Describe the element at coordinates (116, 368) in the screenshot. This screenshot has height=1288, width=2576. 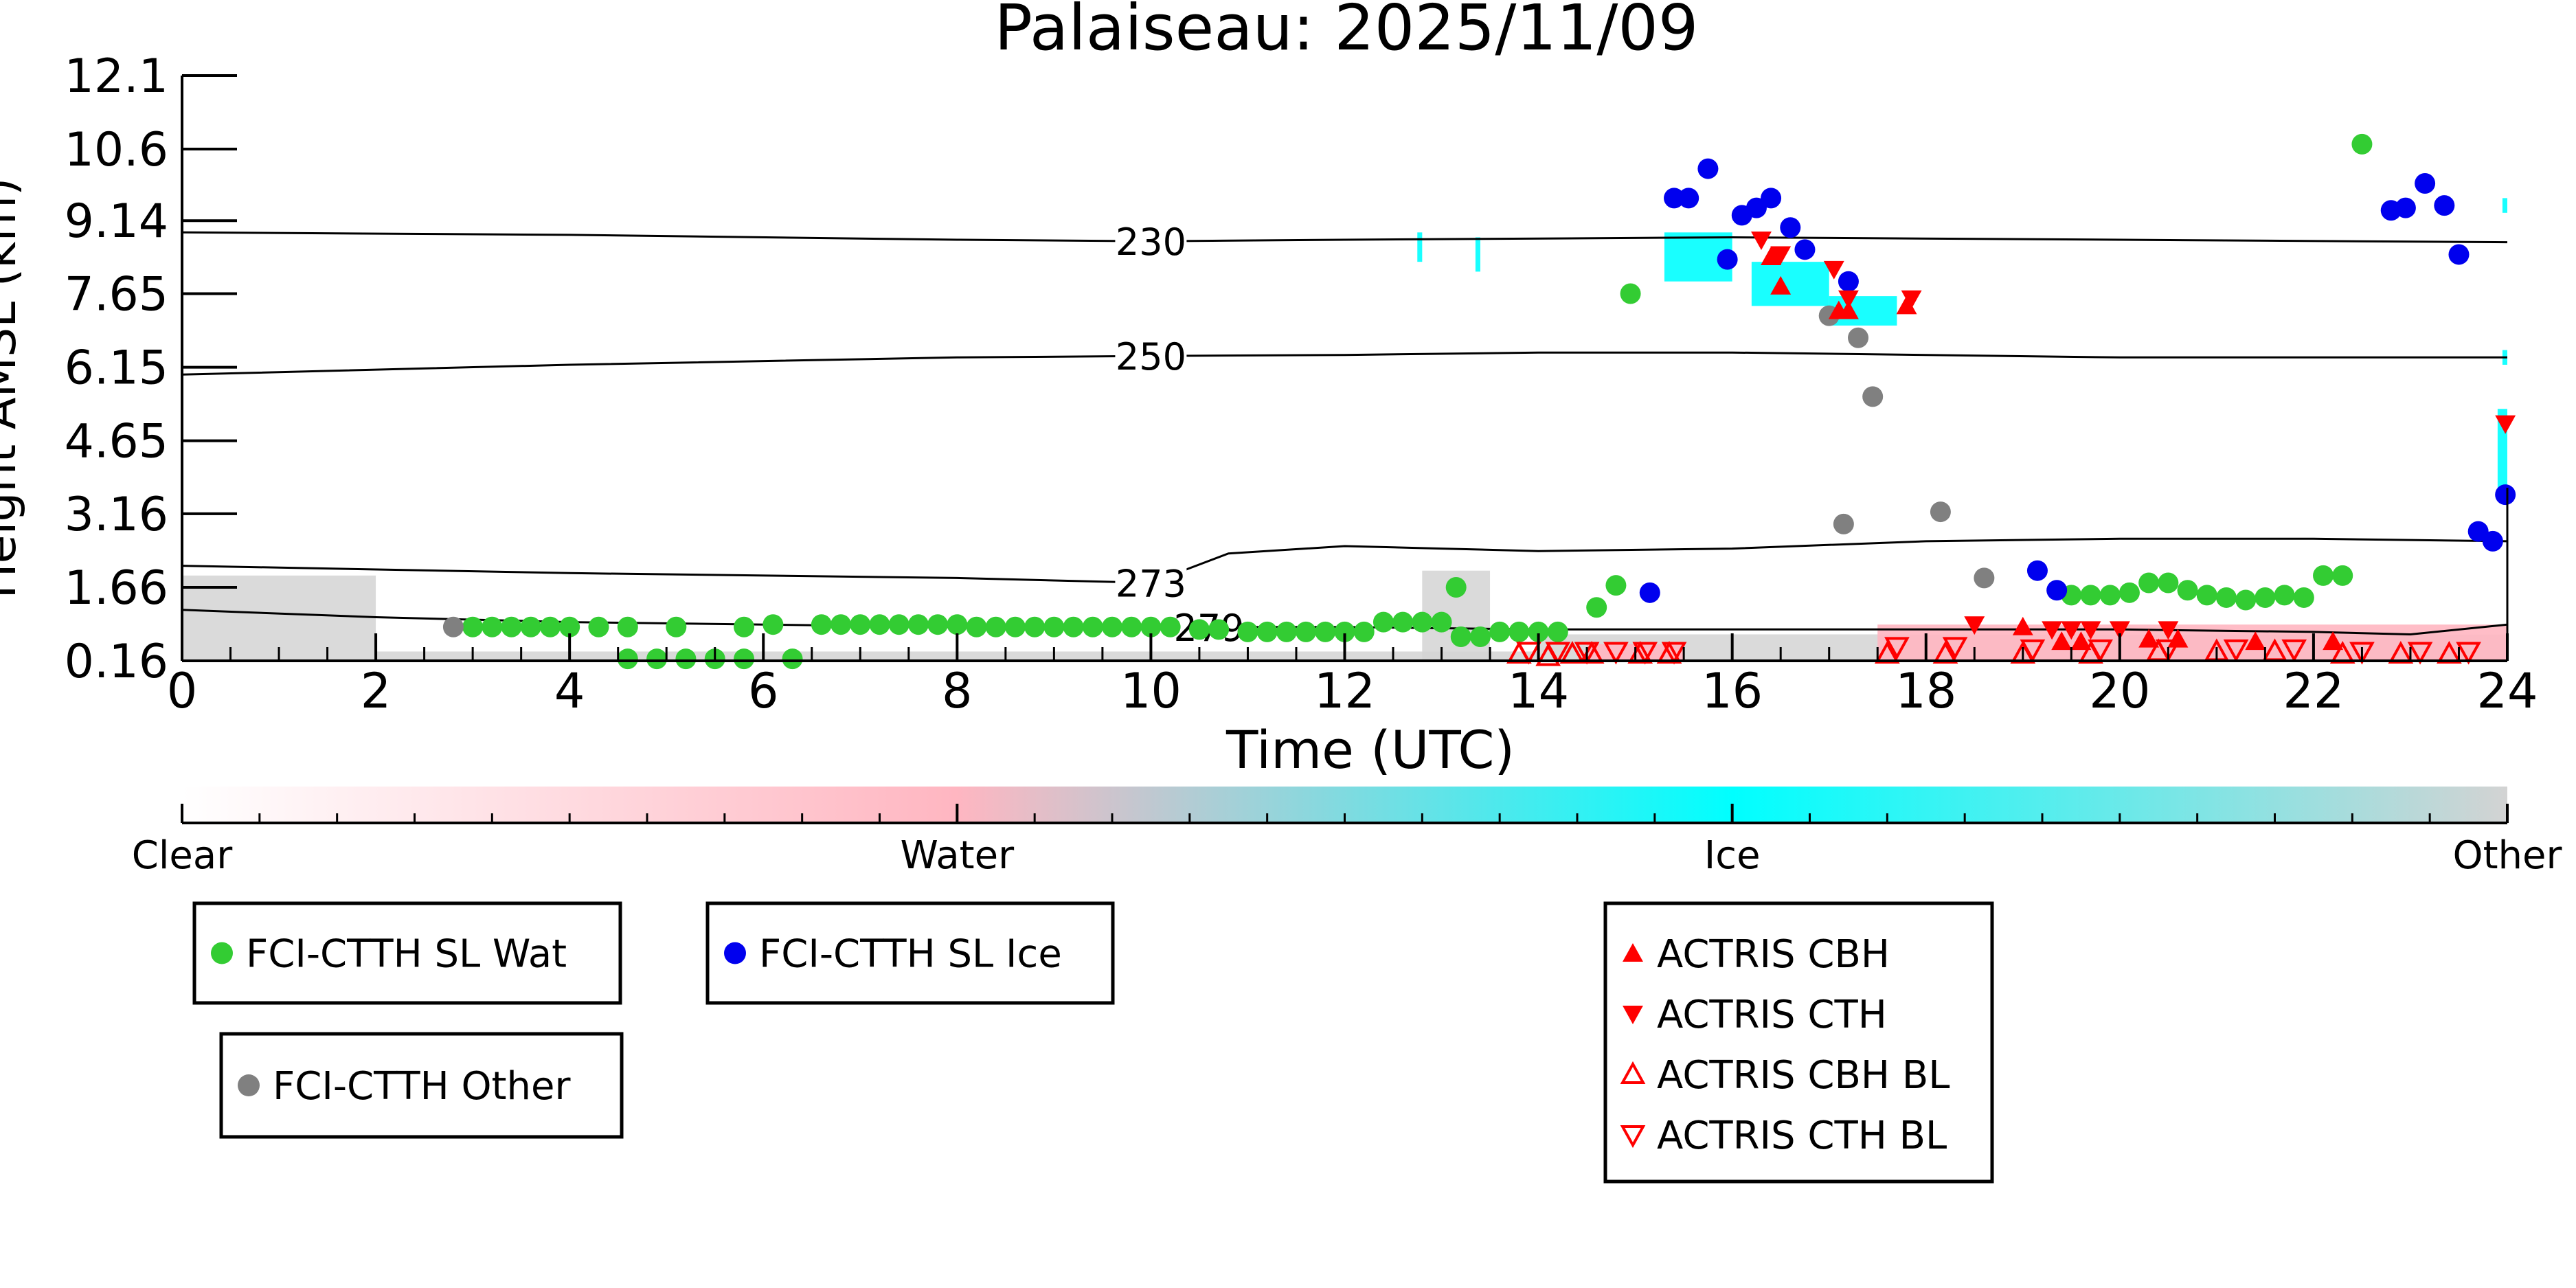
I see `y-tick-label: 6.15` at that location.